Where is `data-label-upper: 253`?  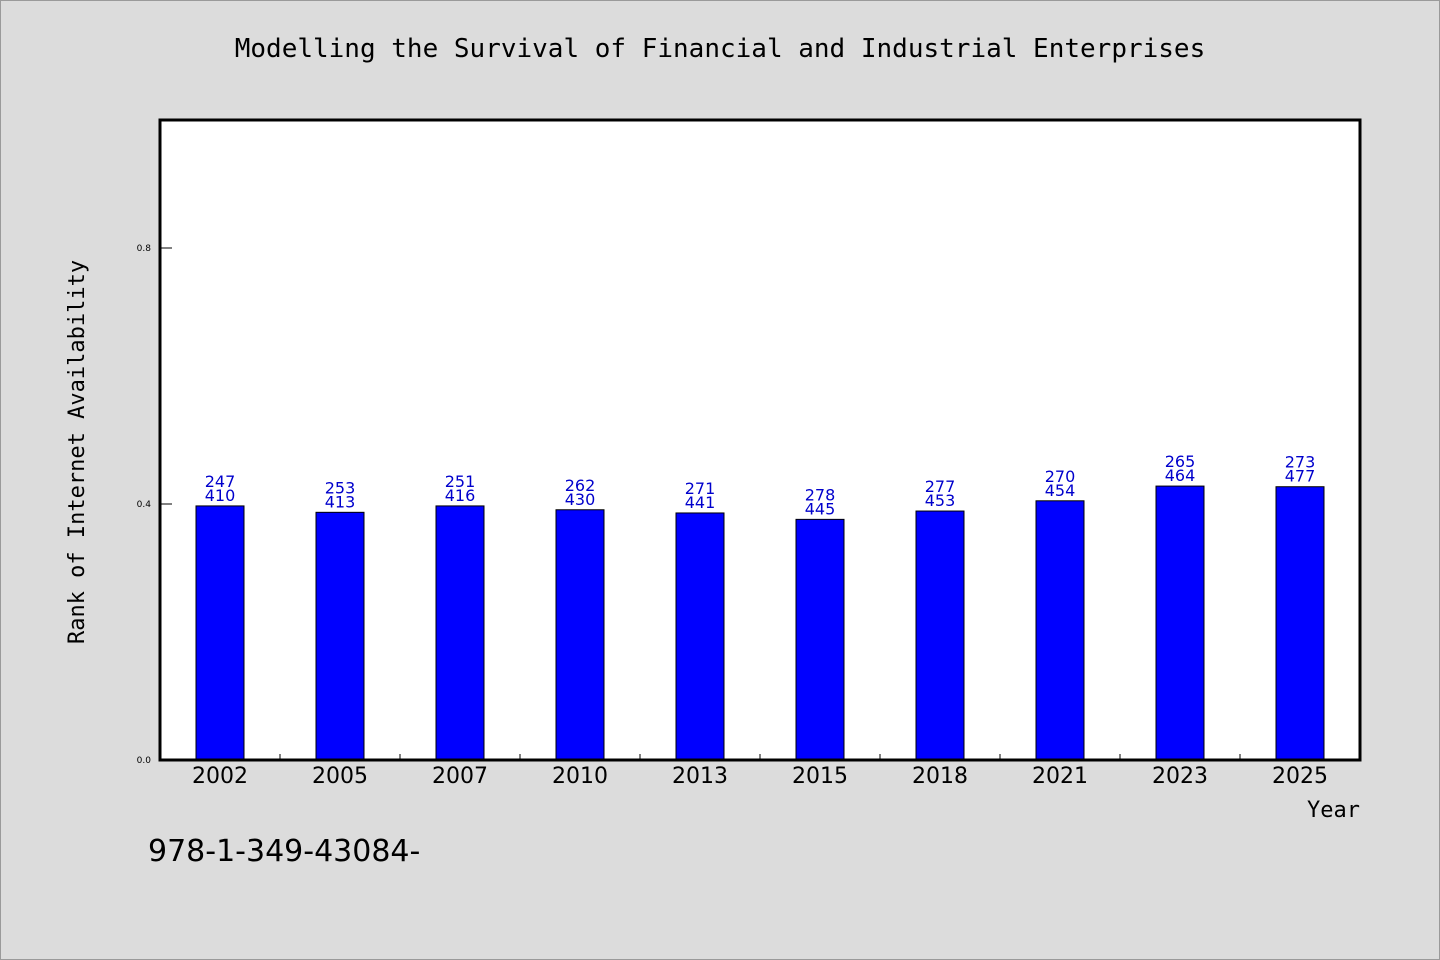 data-label-upper: 253 is located at coordinates (340, 487).